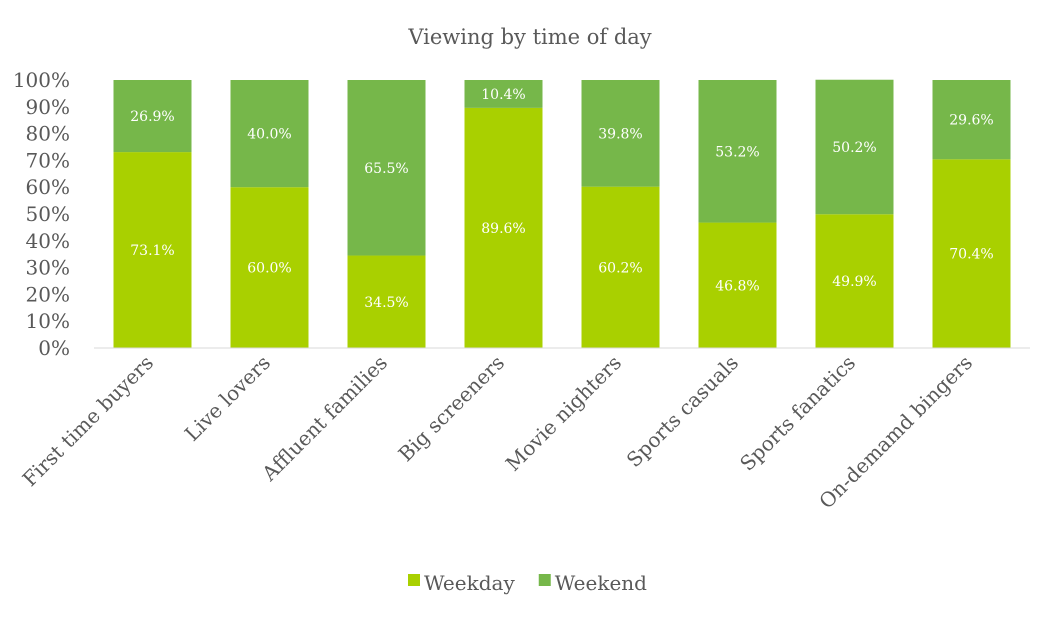 This screenshot has height=621, width=1060. Describe the element at coordinates (324, 418) in the screenshot. I see `x-tick-label: Affluent families` at that location.